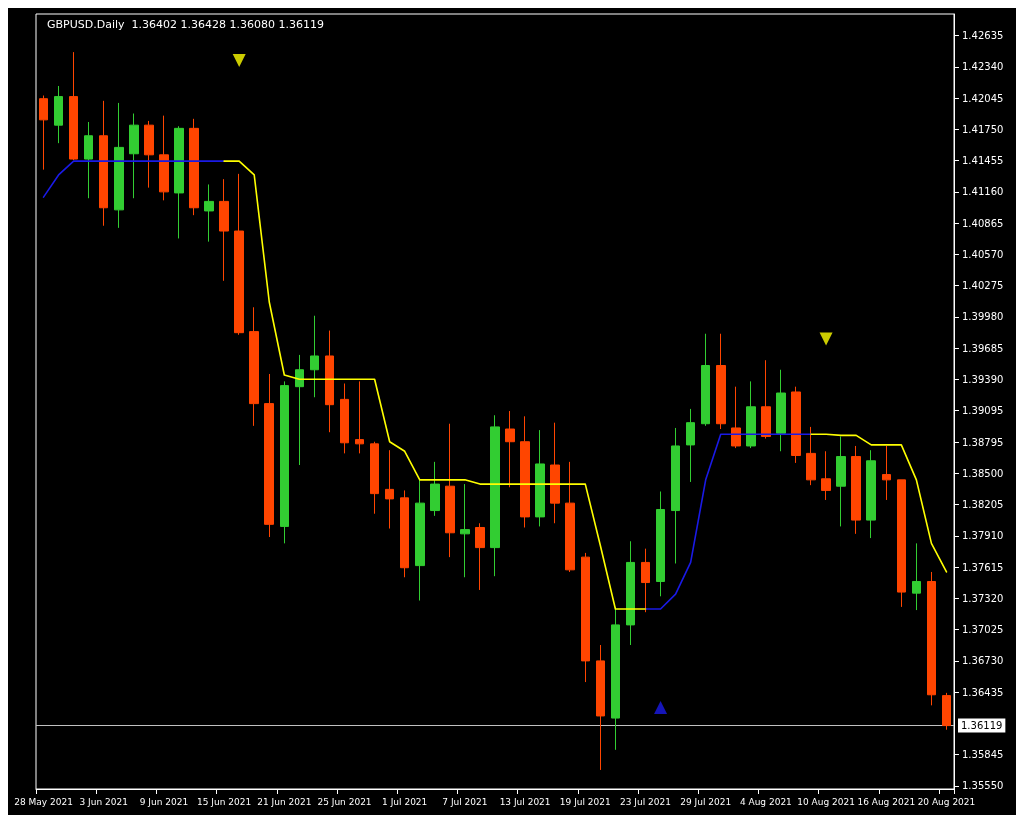  Describe the element at coordinates (465, 801) in the screenshot. I see `x-tick-label: 7 Jul 2021` at that location.